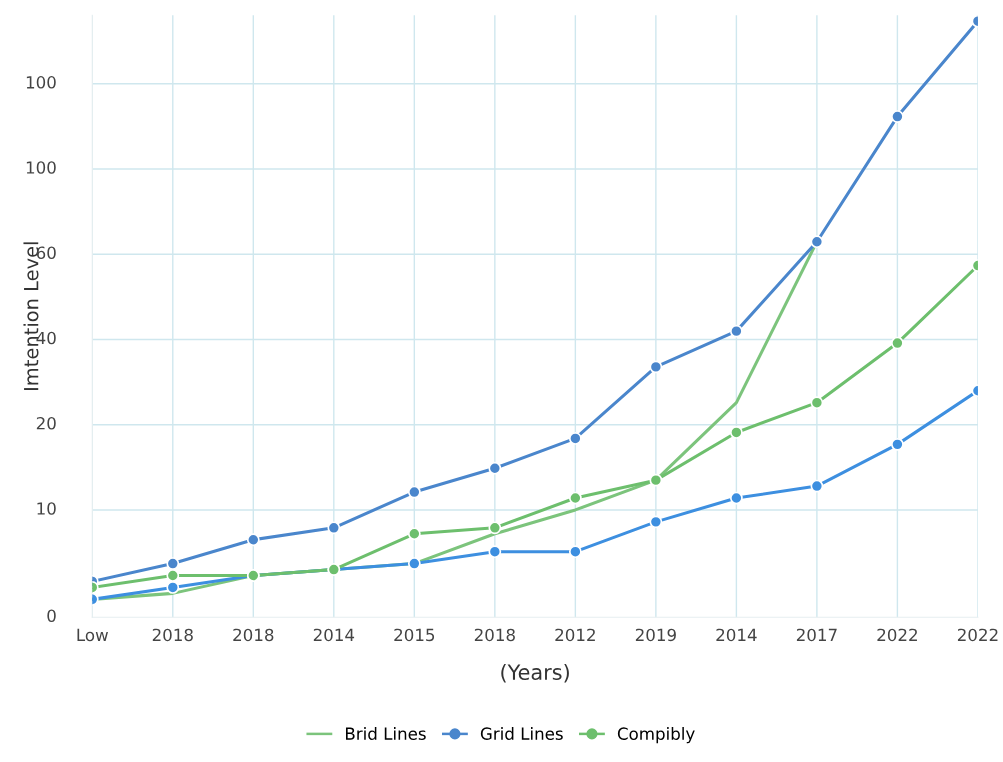 This screenshot has height=762, width=1003. What do you see at coordinates (414, 635) in the screenshot?
I see `x-tick-label: 2015` at bounding box center [414, 635].